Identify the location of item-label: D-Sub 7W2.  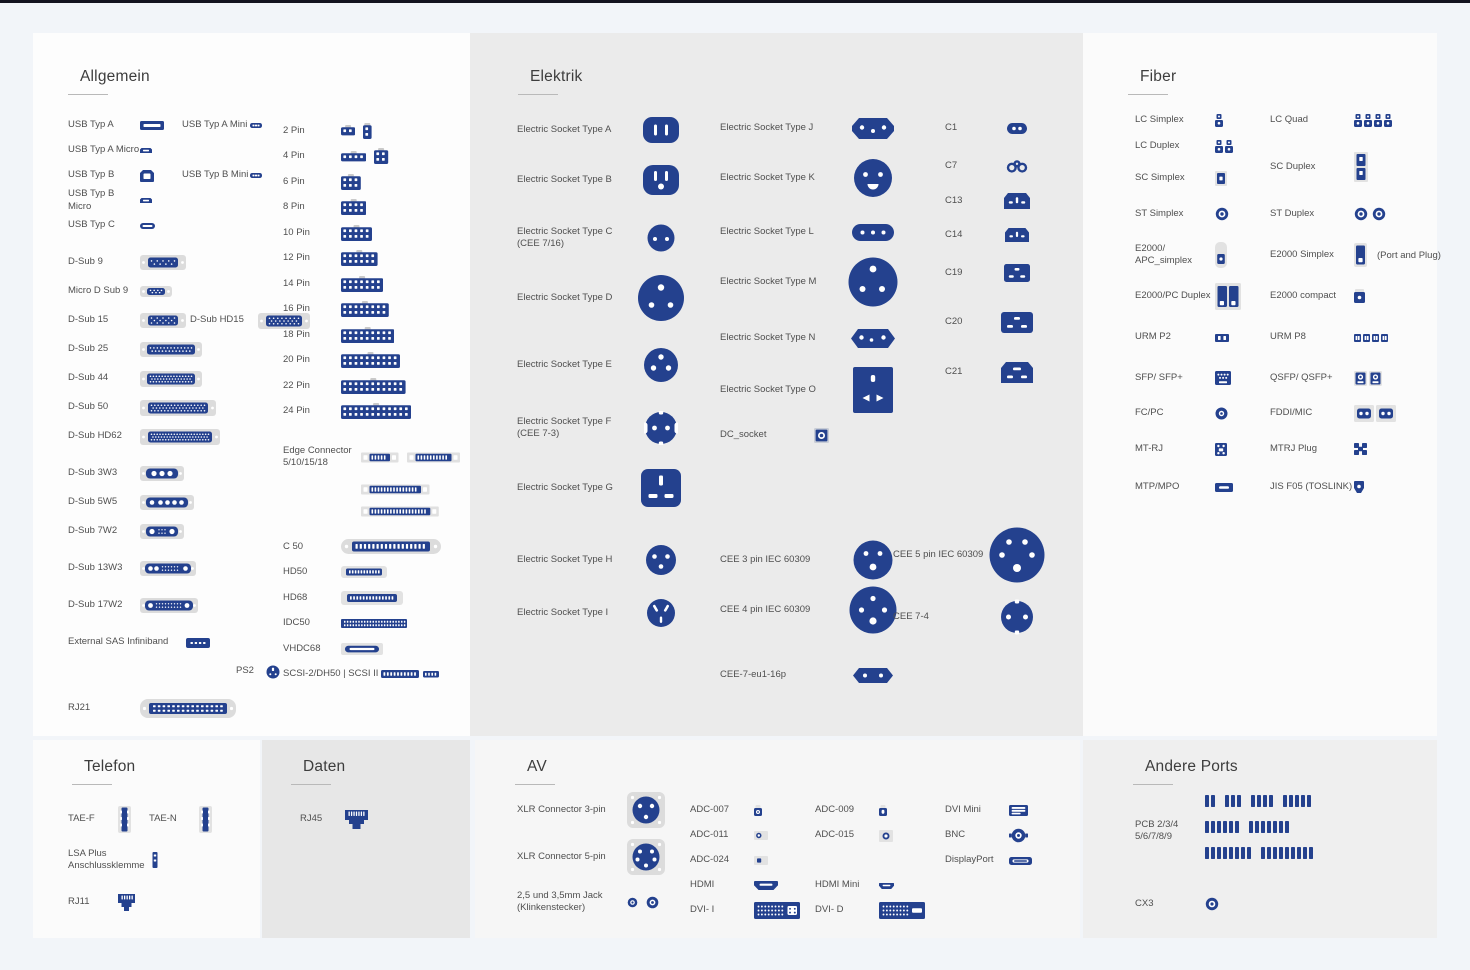
(93, 531).